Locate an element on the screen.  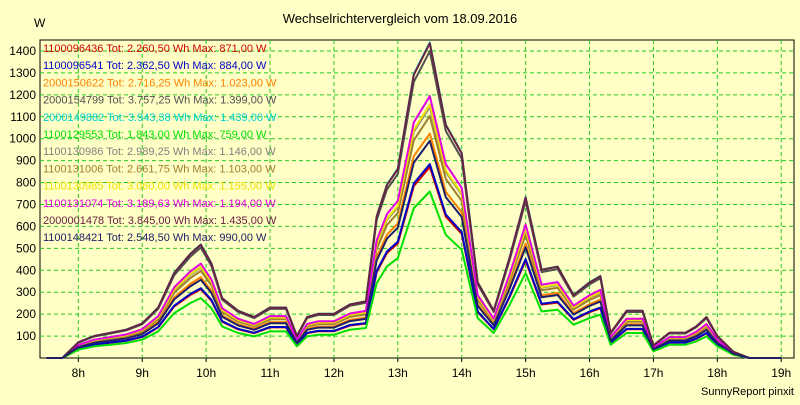
y-tick-label: 500 is located at coordinates (26, 248).